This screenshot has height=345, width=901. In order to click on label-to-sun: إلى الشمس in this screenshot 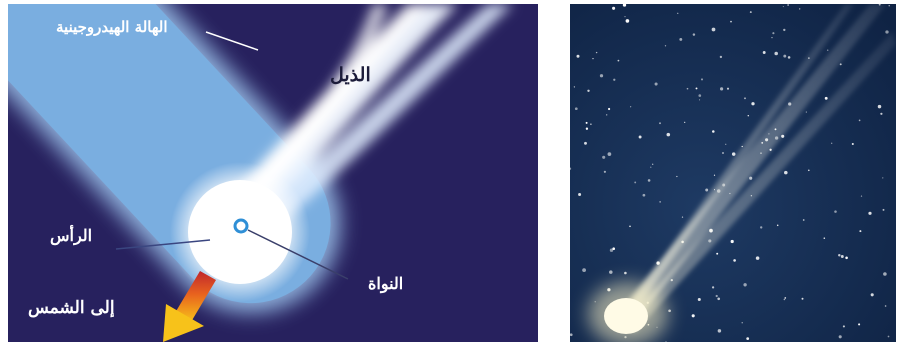, I will do `click(71, 308)`.